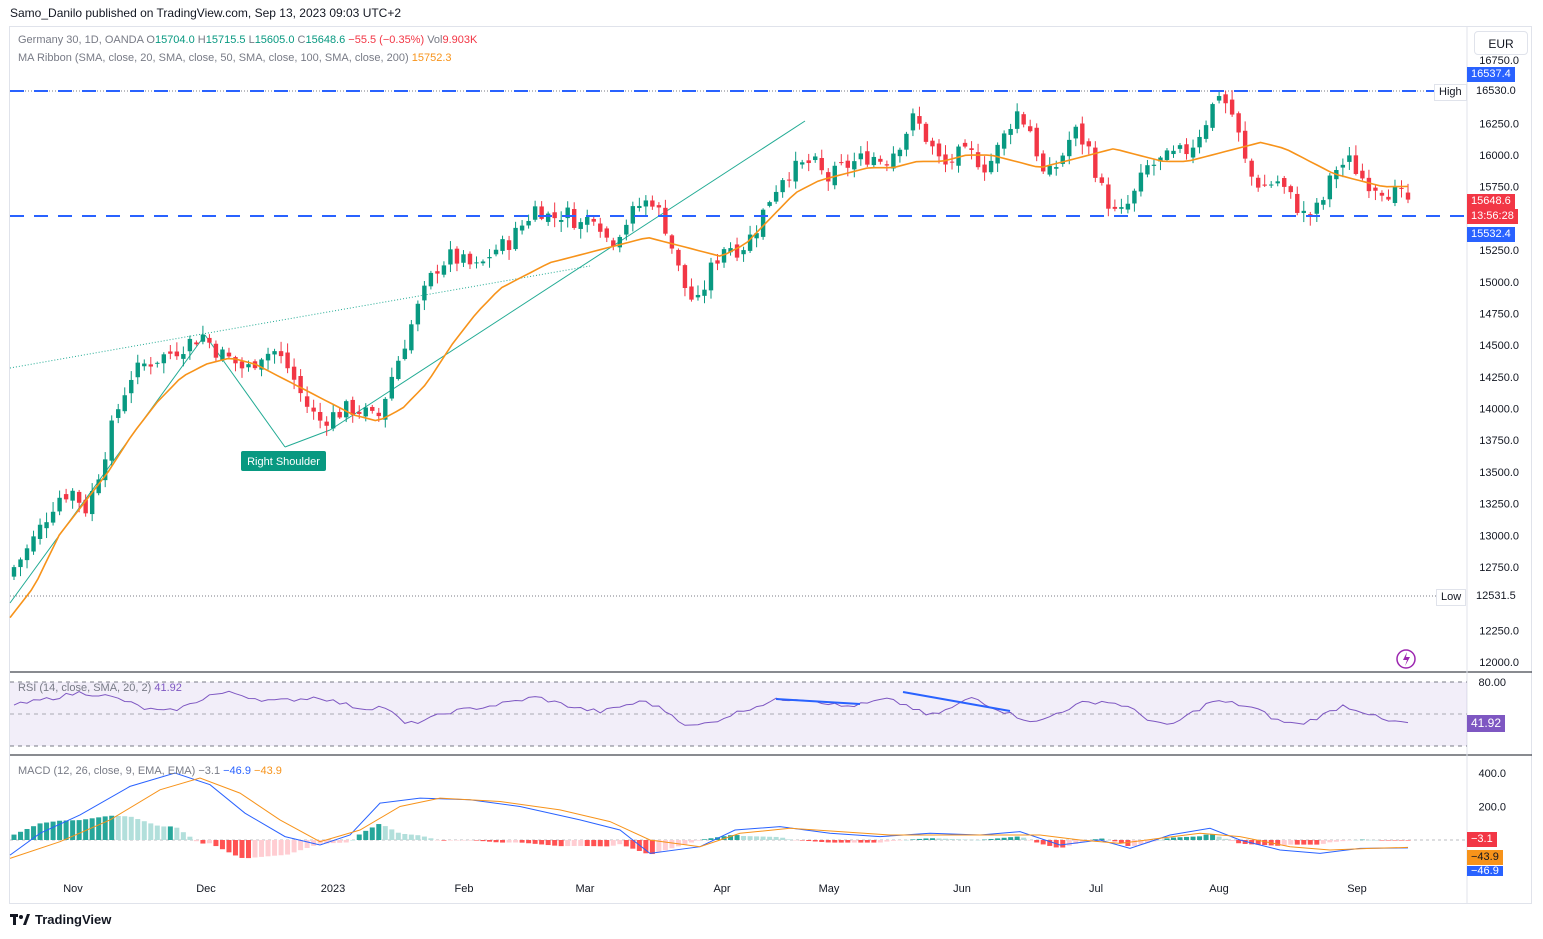  What do you see at coordinates (1492, 683) in the screenshot?
I see `rsi-axis: 80.00` at bounding box center [1492, 683].